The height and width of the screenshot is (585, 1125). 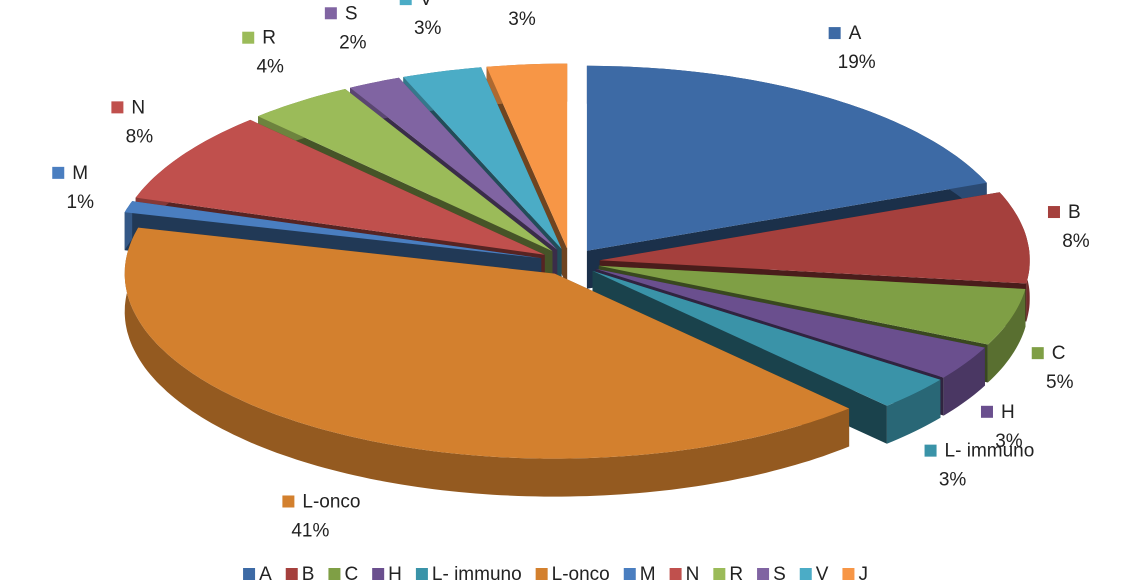 What do you see at coordinates (269, 38) in the screenshot?
I see `data-label-name: R` at bounding box center [269, 38].